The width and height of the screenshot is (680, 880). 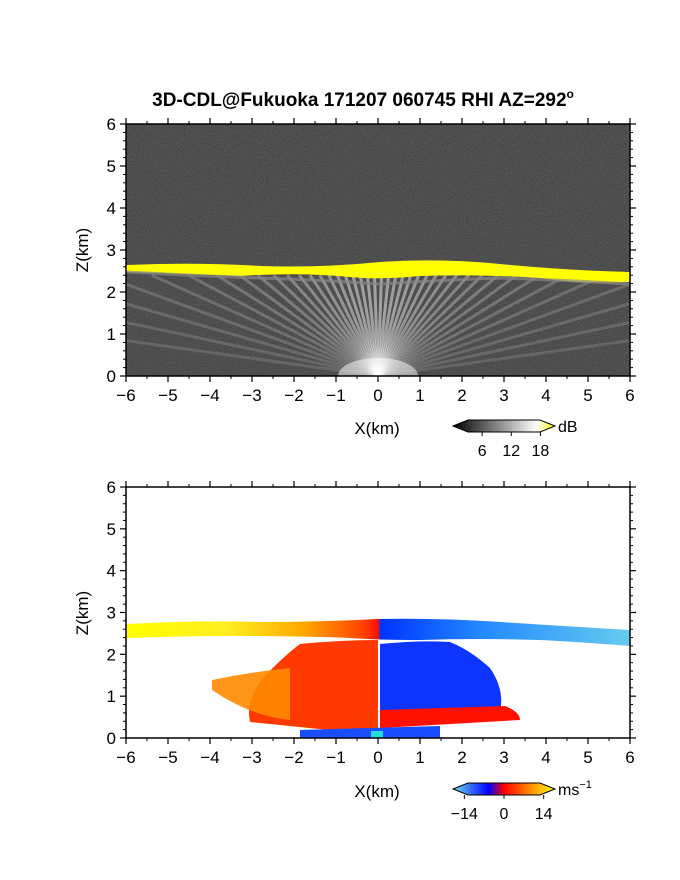 I want to click on bottom-y-tick-label: 1, so click(x=111, y=696).